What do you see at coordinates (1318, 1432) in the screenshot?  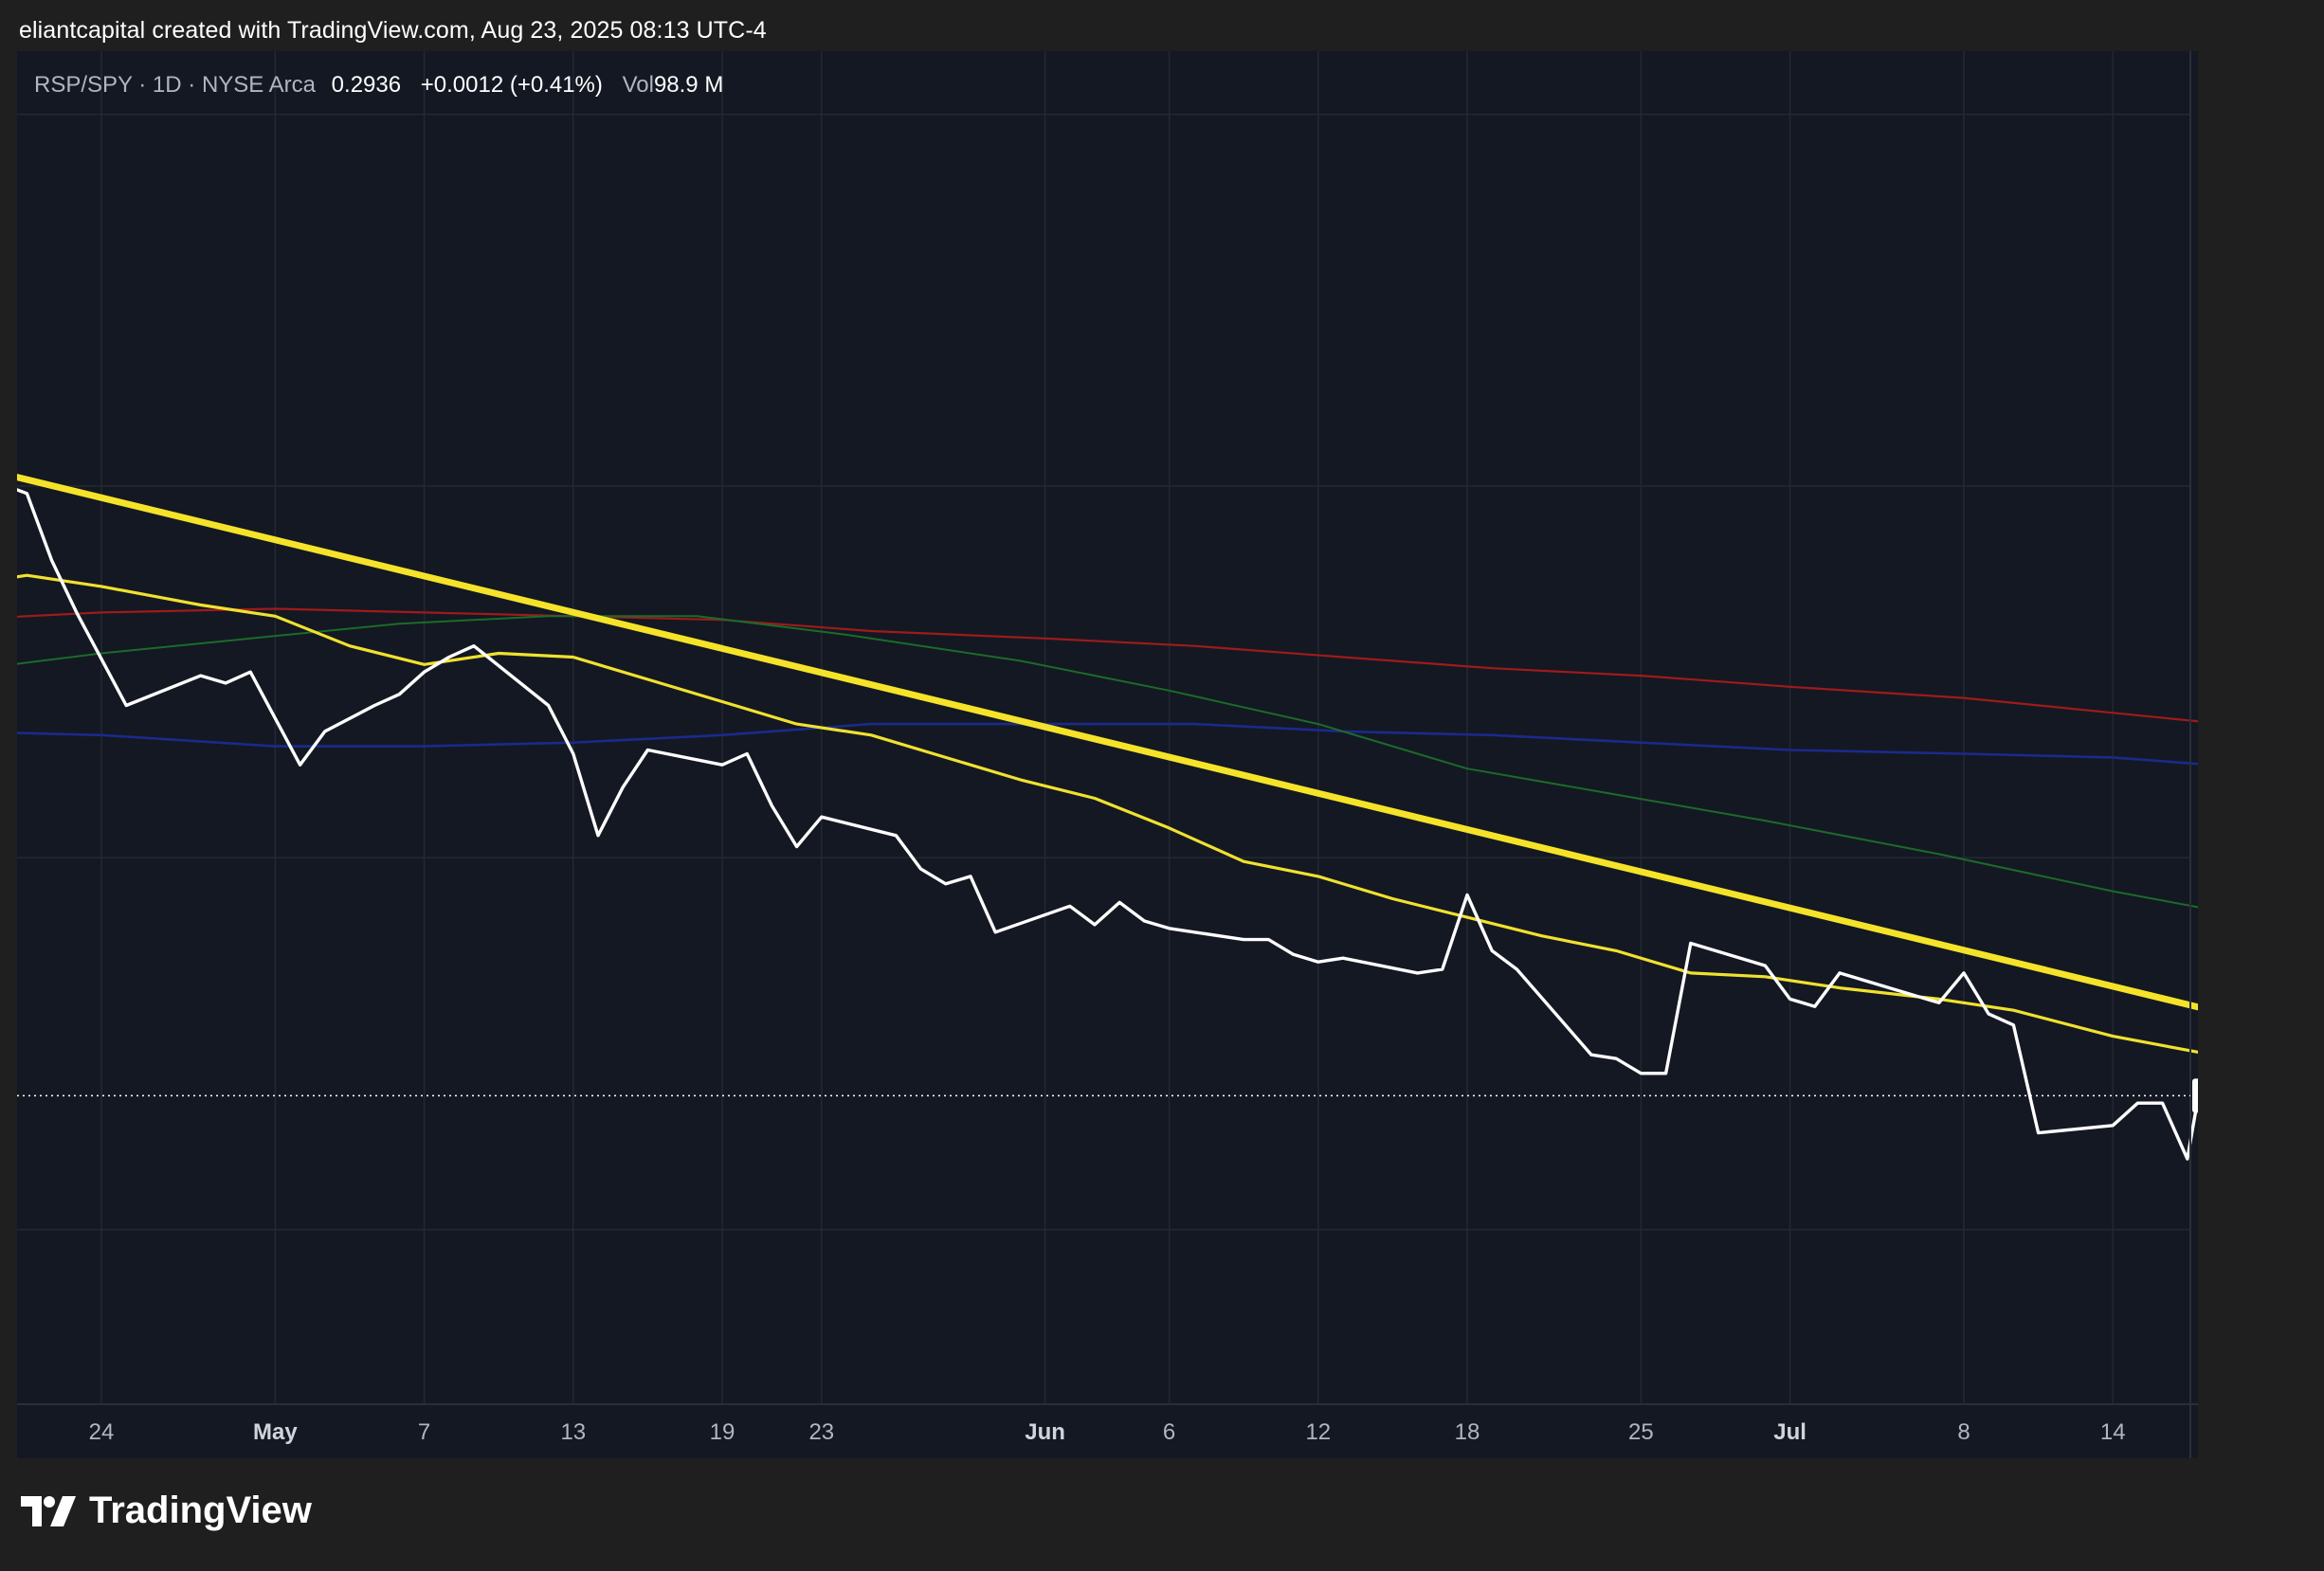 I see `x-tick-label: 12` at bounding box center [1318, 1432].